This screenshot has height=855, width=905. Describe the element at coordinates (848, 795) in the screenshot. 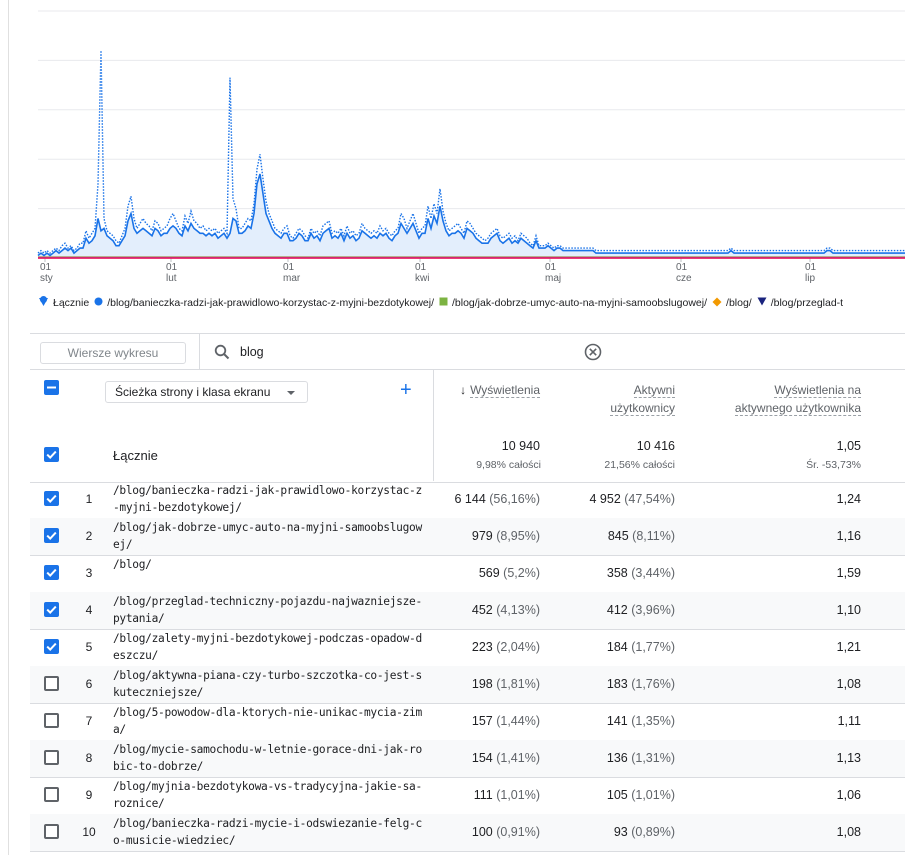

I see `views-per-user-cell-value: 1,06` at that location.